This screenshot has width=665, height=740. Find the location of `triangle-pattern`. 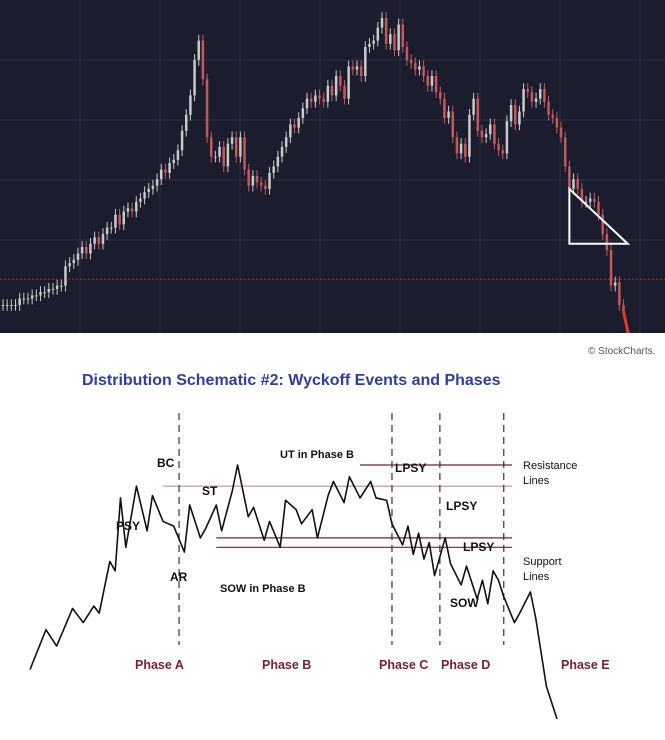

triangle-pattern is located at coordinates (599, 215).